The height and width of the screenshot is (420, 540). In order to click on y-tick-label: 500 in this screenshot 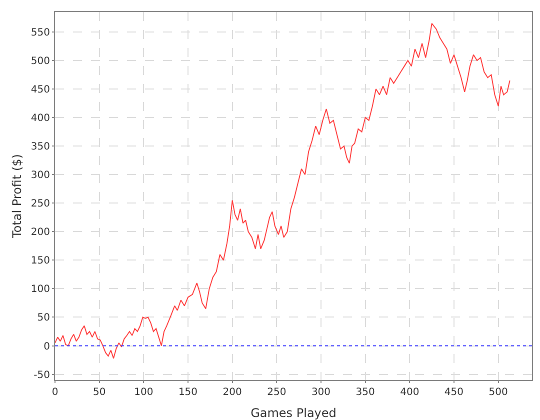, I will do `click(40, 61)`.